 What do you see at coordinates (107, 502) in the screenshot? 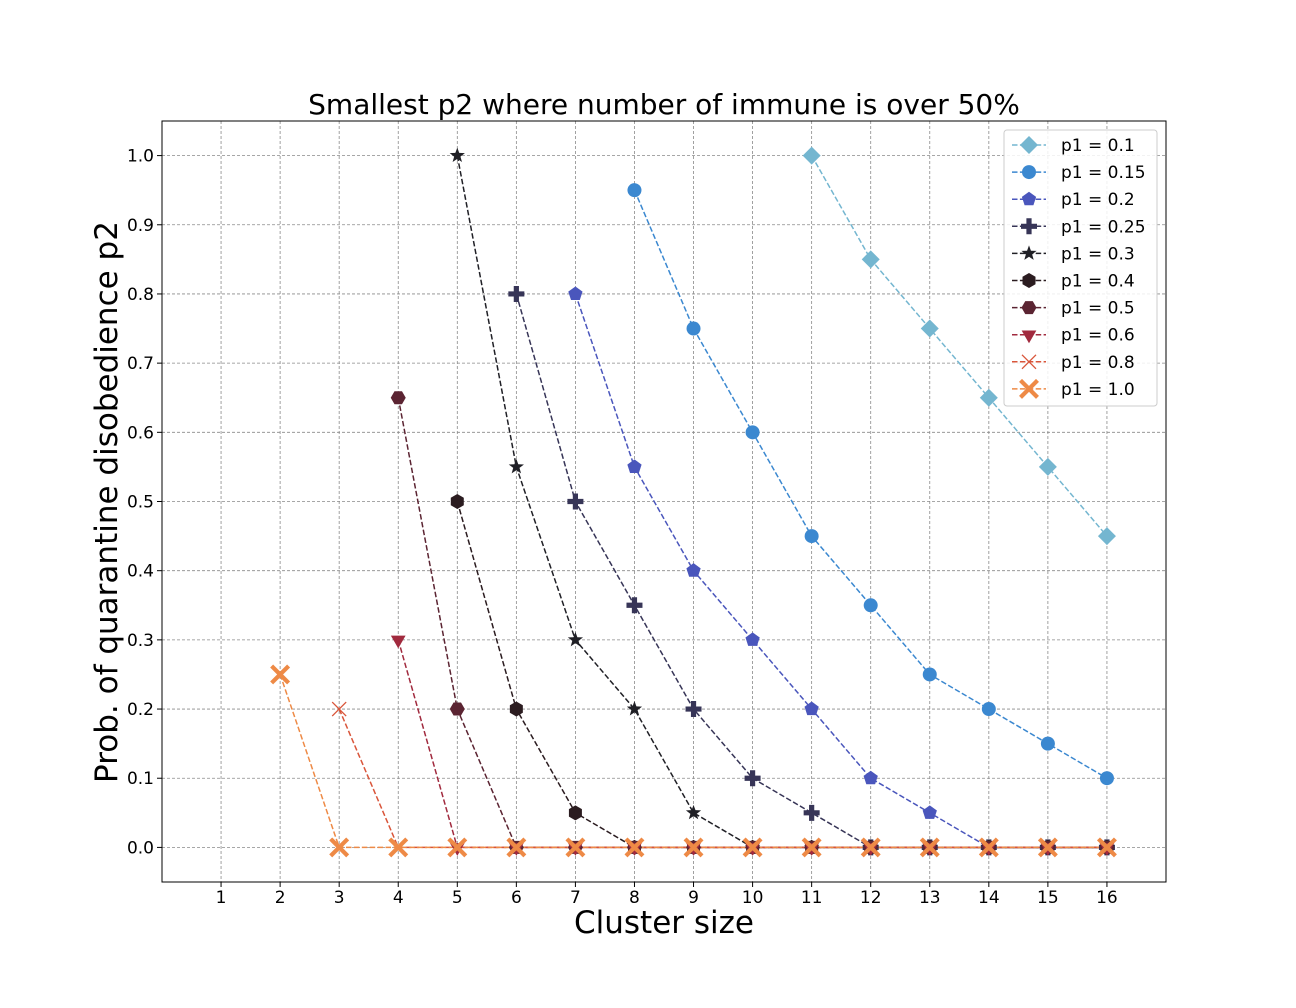
I see `y-axis-label: Prob. of quarantine disobedience p2` at bounding box center [107, 502].